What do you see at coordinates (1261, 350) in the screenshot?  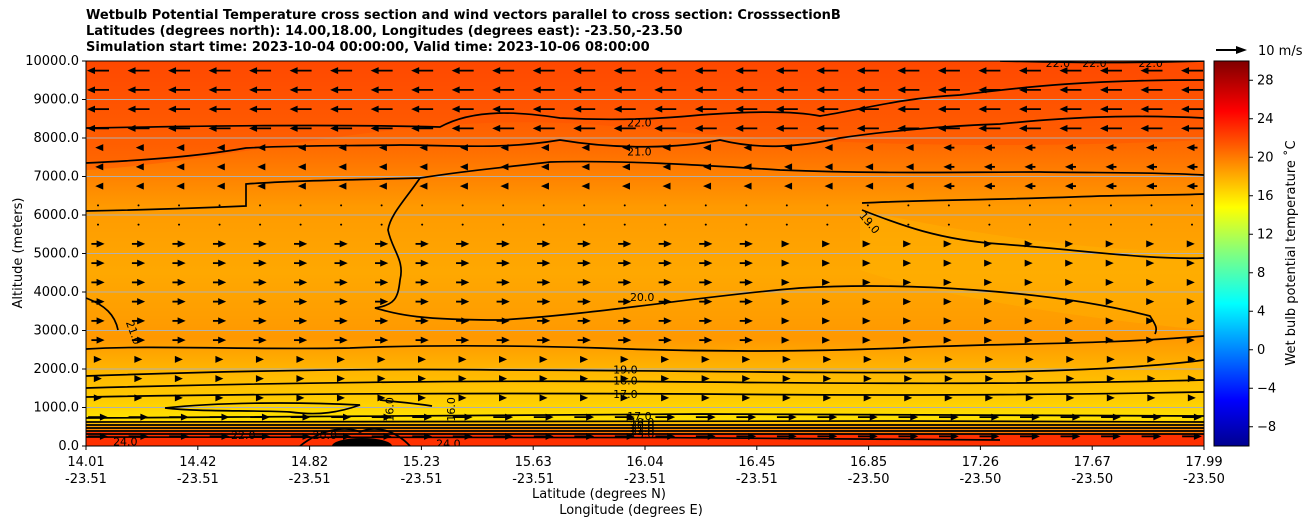 I see `colorbar-tick-label: 0` at bounding box center [1261, 350].